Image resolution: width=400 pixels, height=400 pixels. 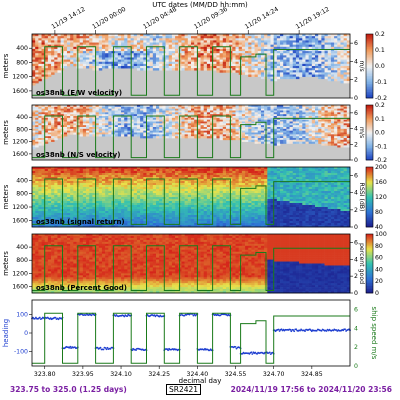 What do you see at coordinates (274, 374) in the screenshot?
I see `x-tick-label: 324.70` at bounding box center [274, 374].